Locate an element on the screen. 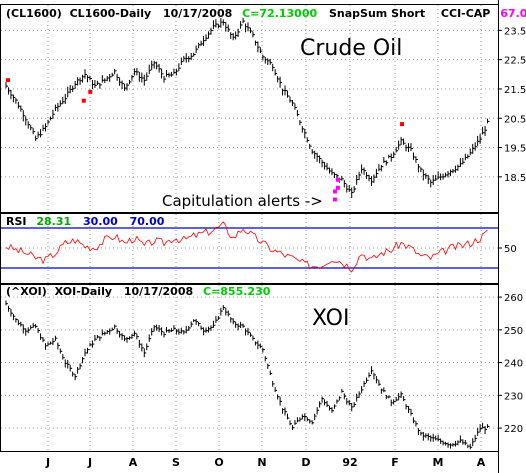 The image size is (526, 473). y-tick-label: 19.5 is located at coordinates (515, 149).